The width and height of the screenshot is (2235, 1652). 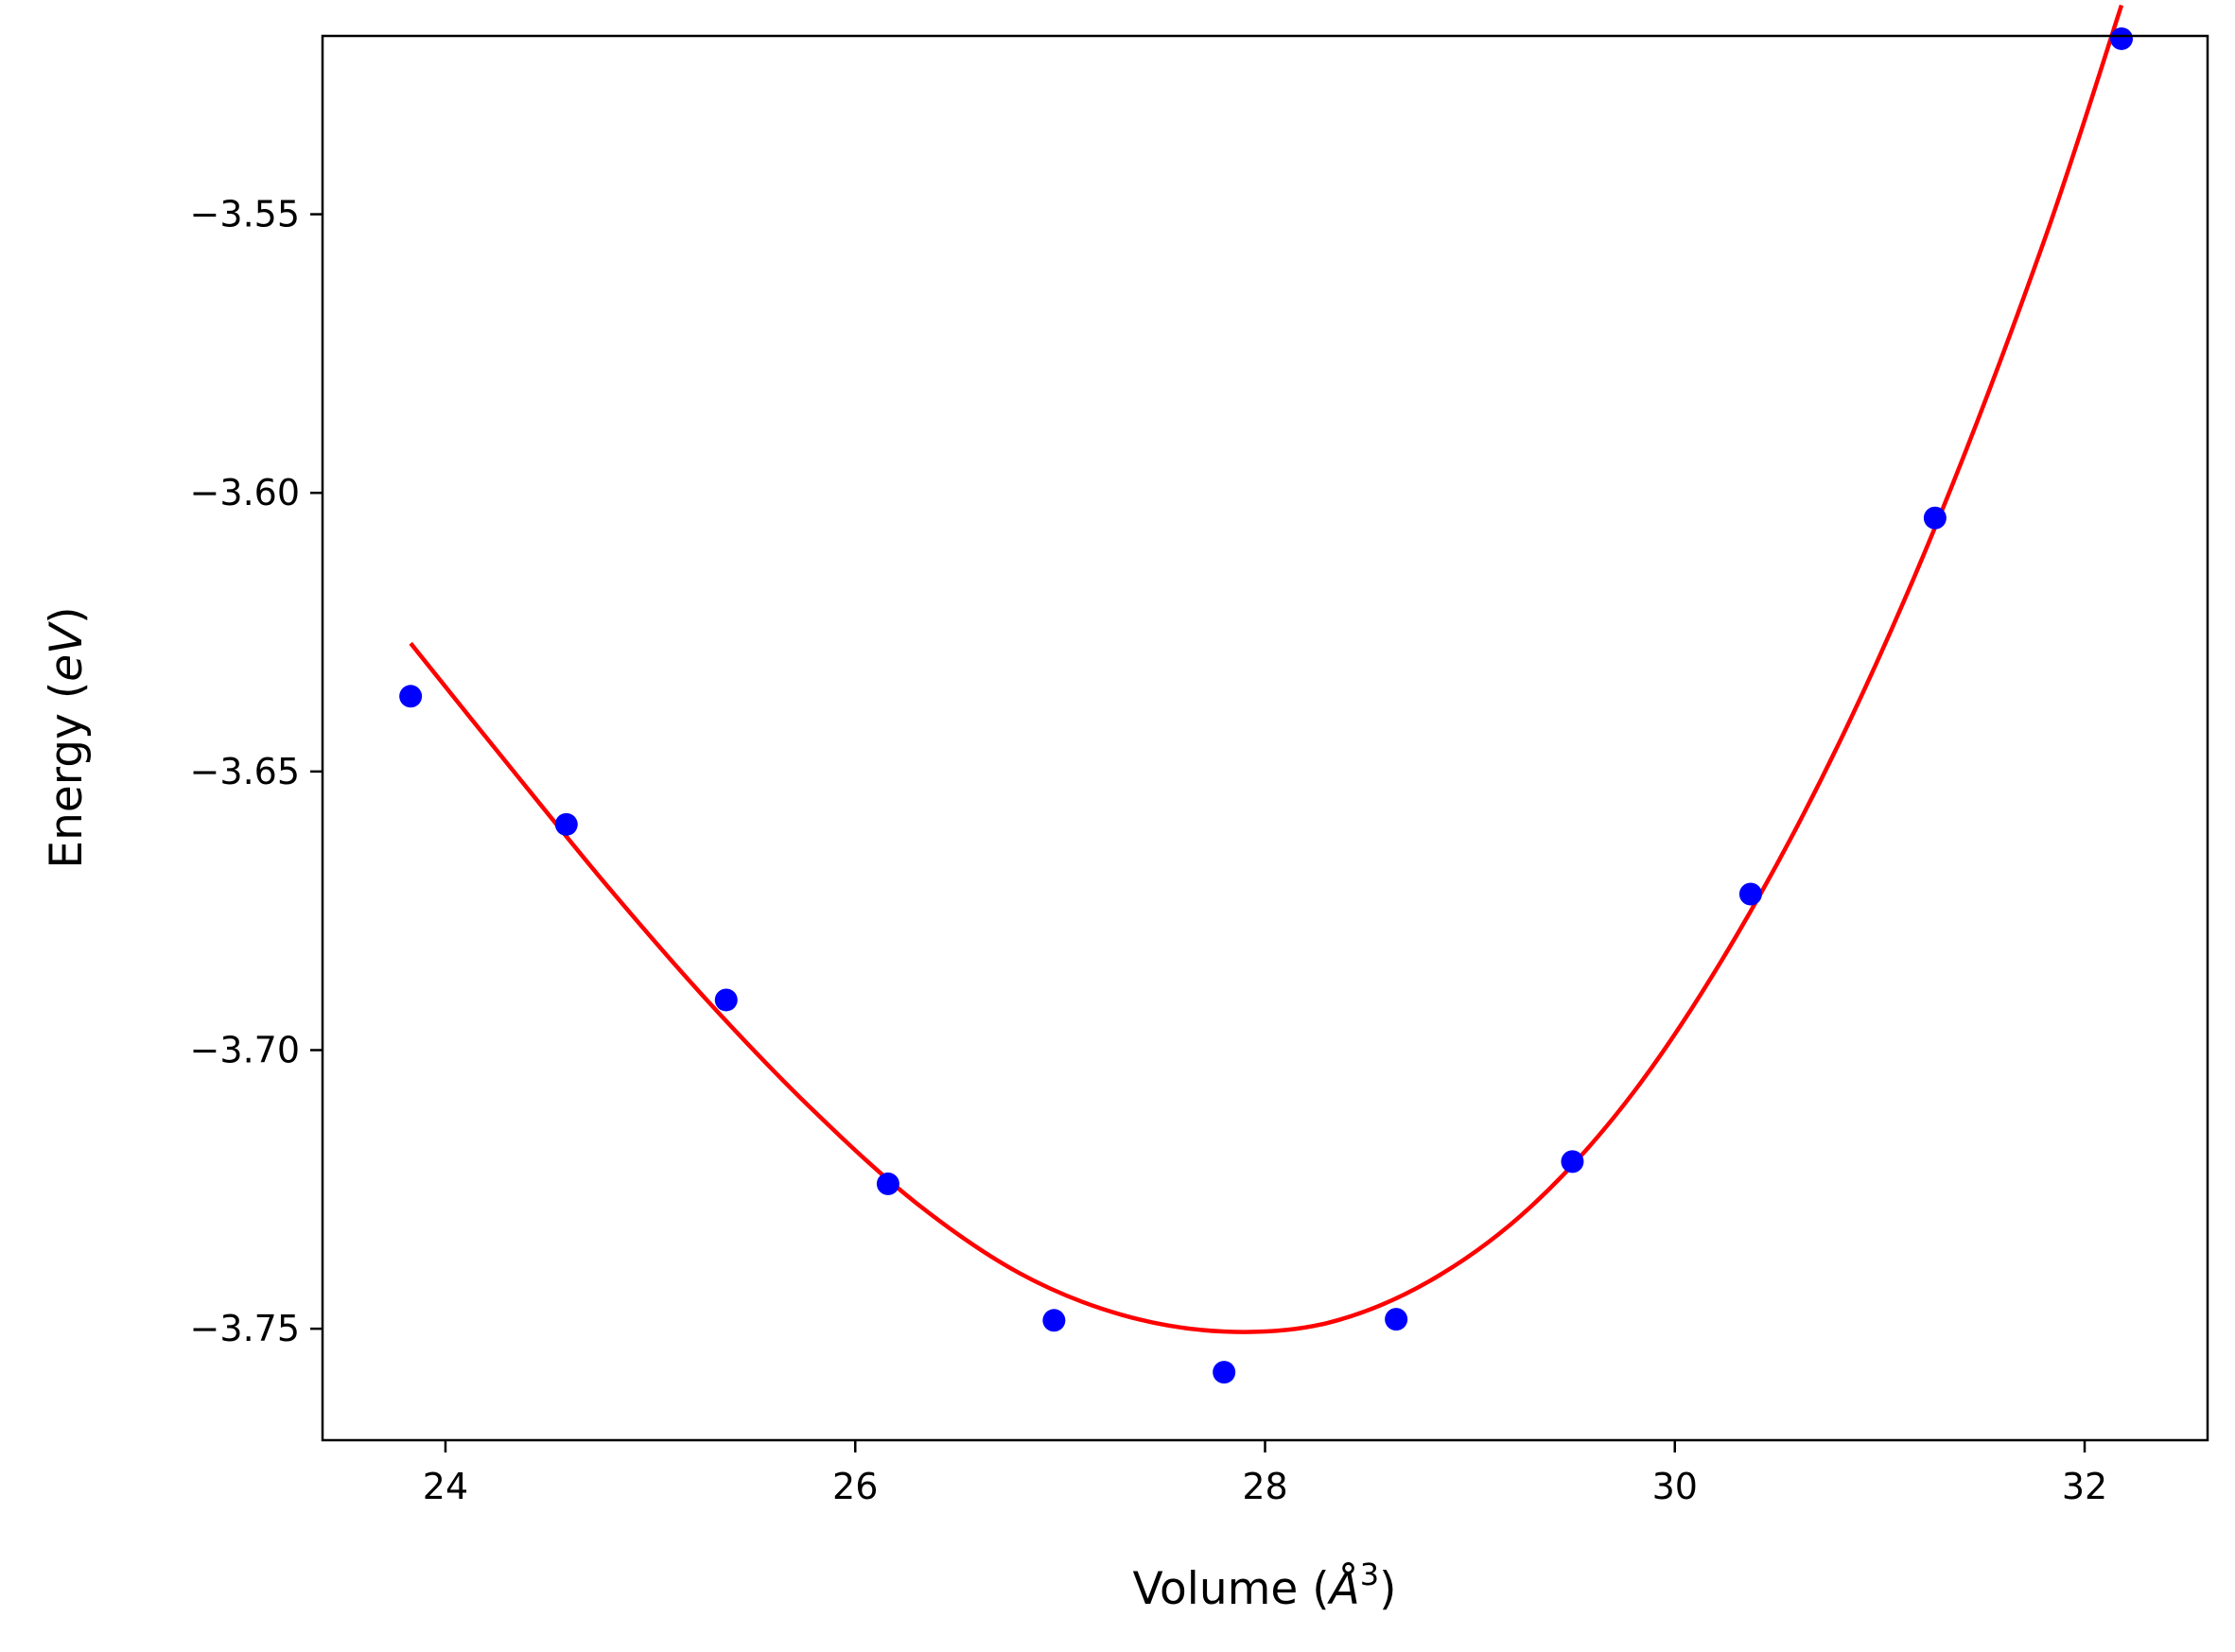 I want to click on x-axis-label-suffix: ), so click(x=1387, y=1589).